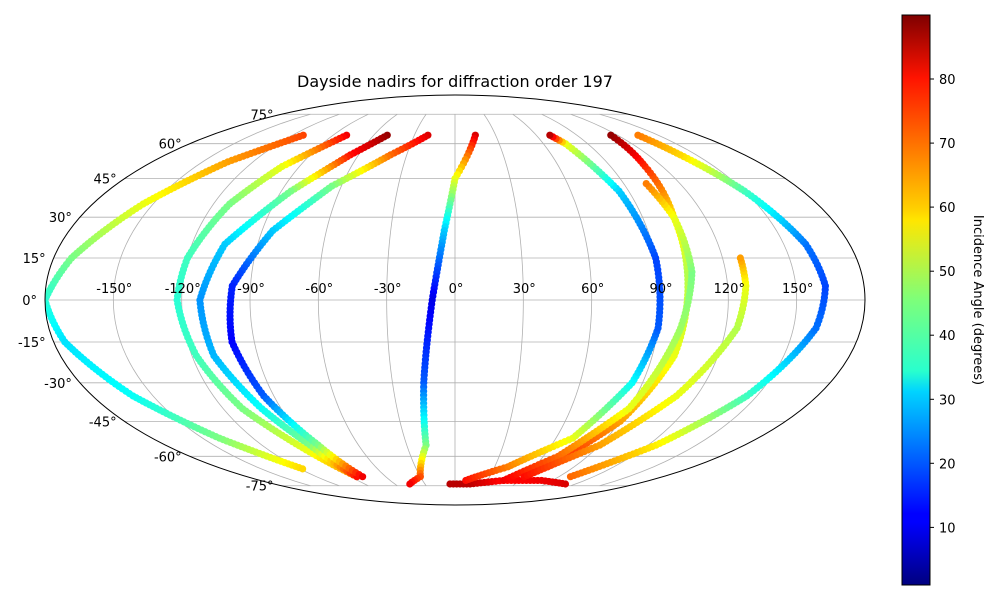 The width and height of the screenshot is (1000, 600). What do you see at coordinates (947, 144) in the screenshot?
I see `colorbar-tick-label: 70` at bounding box center [947, 144].